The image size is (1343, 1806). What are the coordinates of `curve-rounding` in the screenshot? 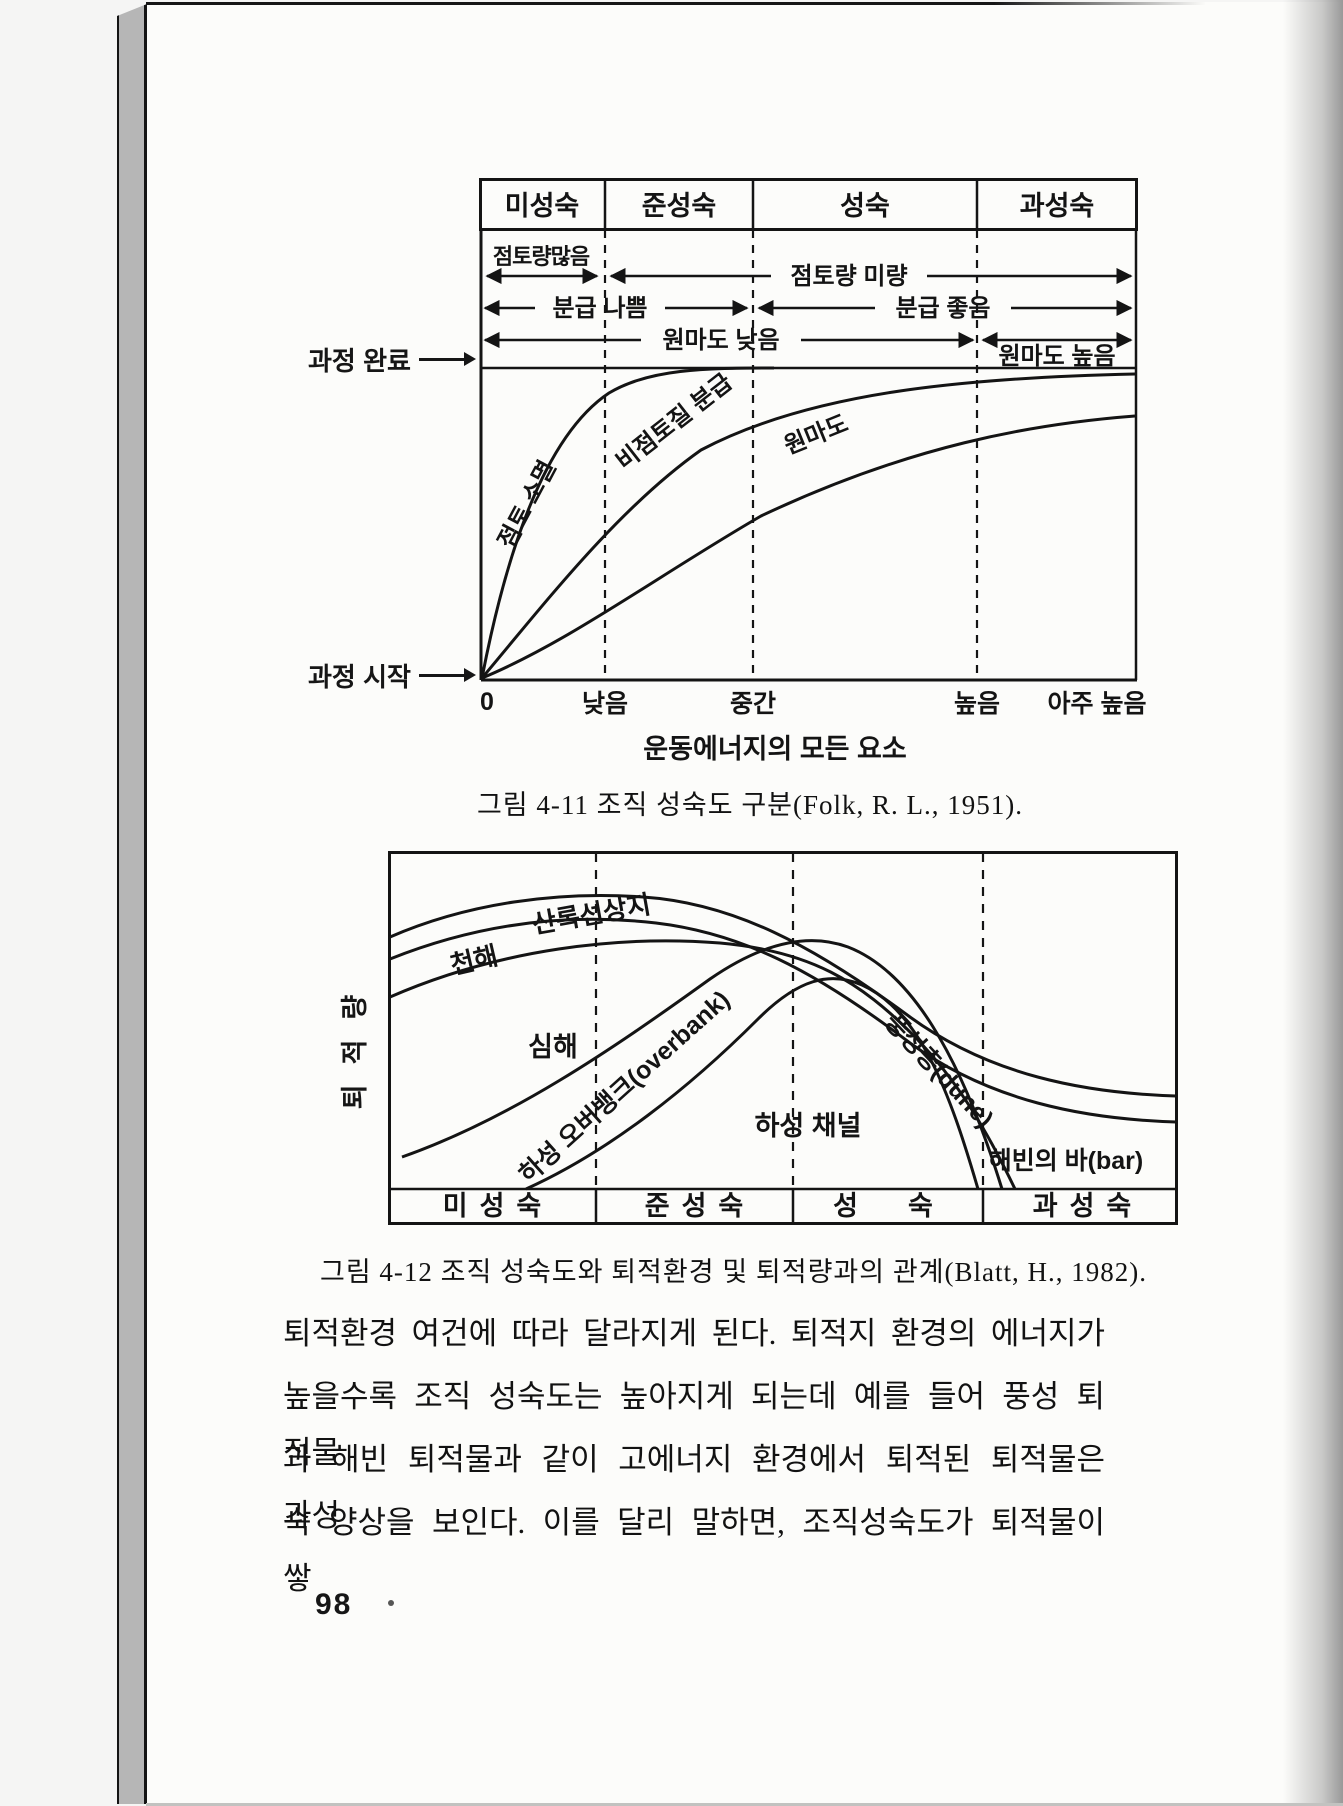 It's located at (808, 547).